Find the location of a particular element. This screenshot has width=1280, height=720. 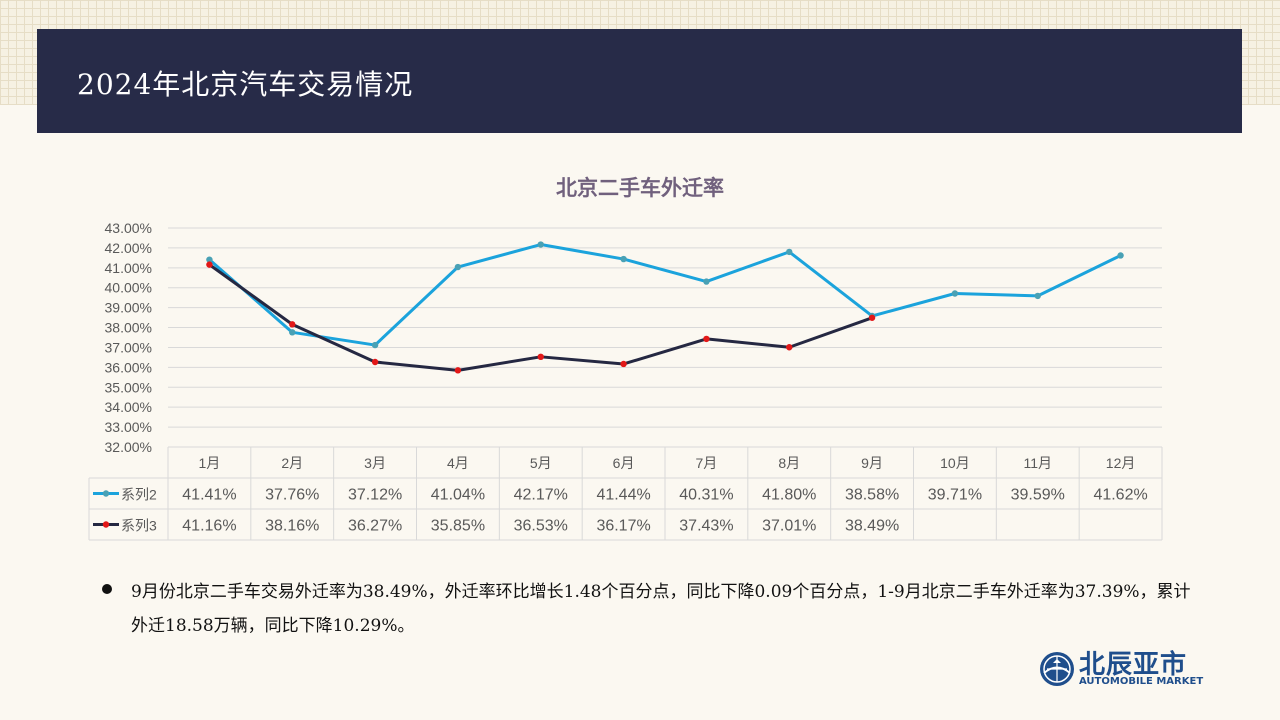

table-value-cell: 35.85% is located at coordinates (458, 526).